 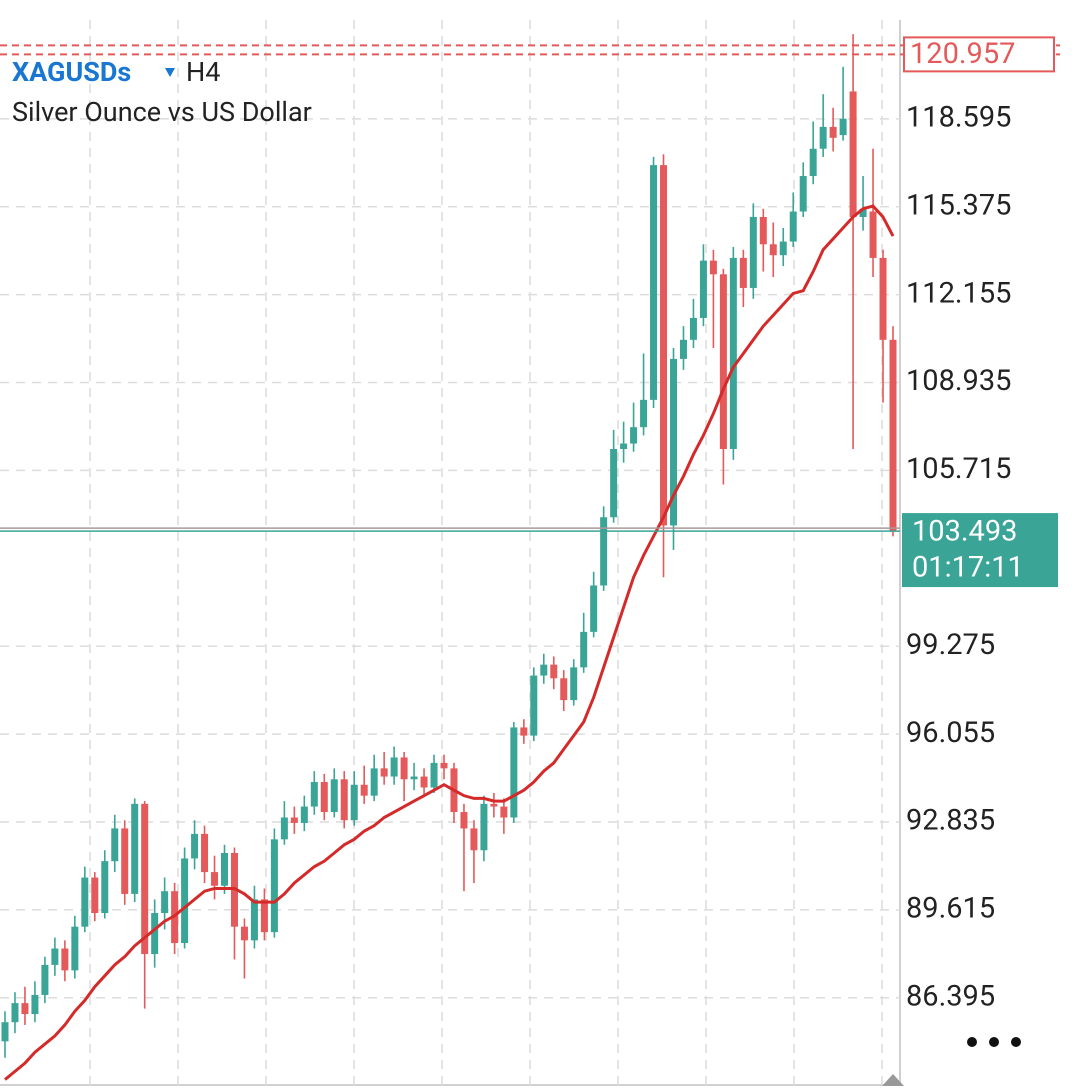 What do you see at coordinates (958, 118) in the screenshot?
I see `y-tick-label: 118.595` at bounding box center [958, 118].